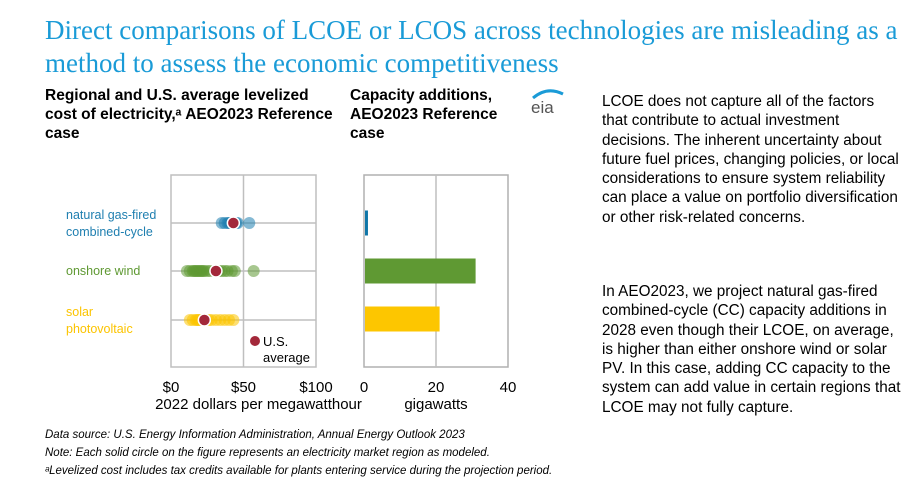  What do you see at coordinates (255, 341) in the screenshot?
I see `legend-us-average-dot` at bounding box center [255, 341].